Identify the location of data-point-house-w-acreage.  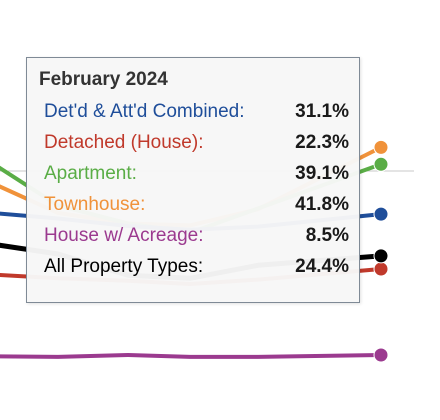
(381, 355).